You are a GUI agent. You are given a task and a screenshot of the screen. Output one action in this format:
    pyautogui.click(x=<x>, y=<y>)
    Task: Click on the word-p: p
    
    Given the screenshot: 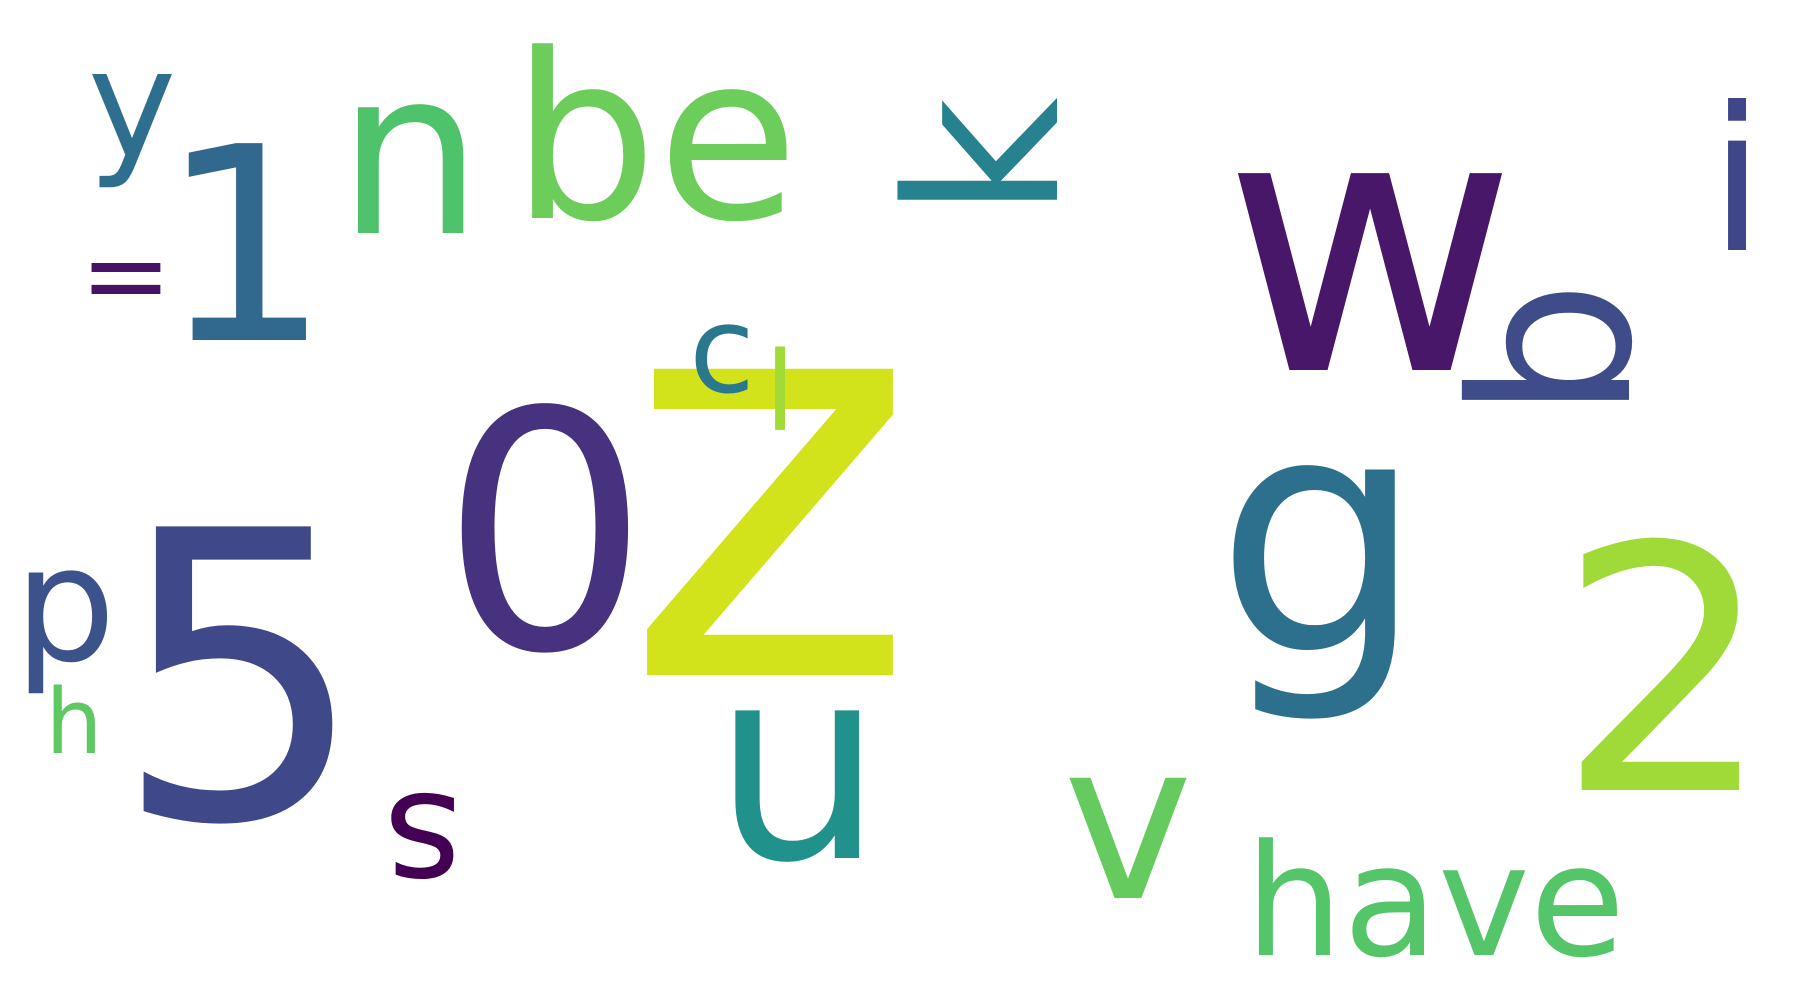 What is the action you would take?
    pyautogui.click(x=65, y=604)
    